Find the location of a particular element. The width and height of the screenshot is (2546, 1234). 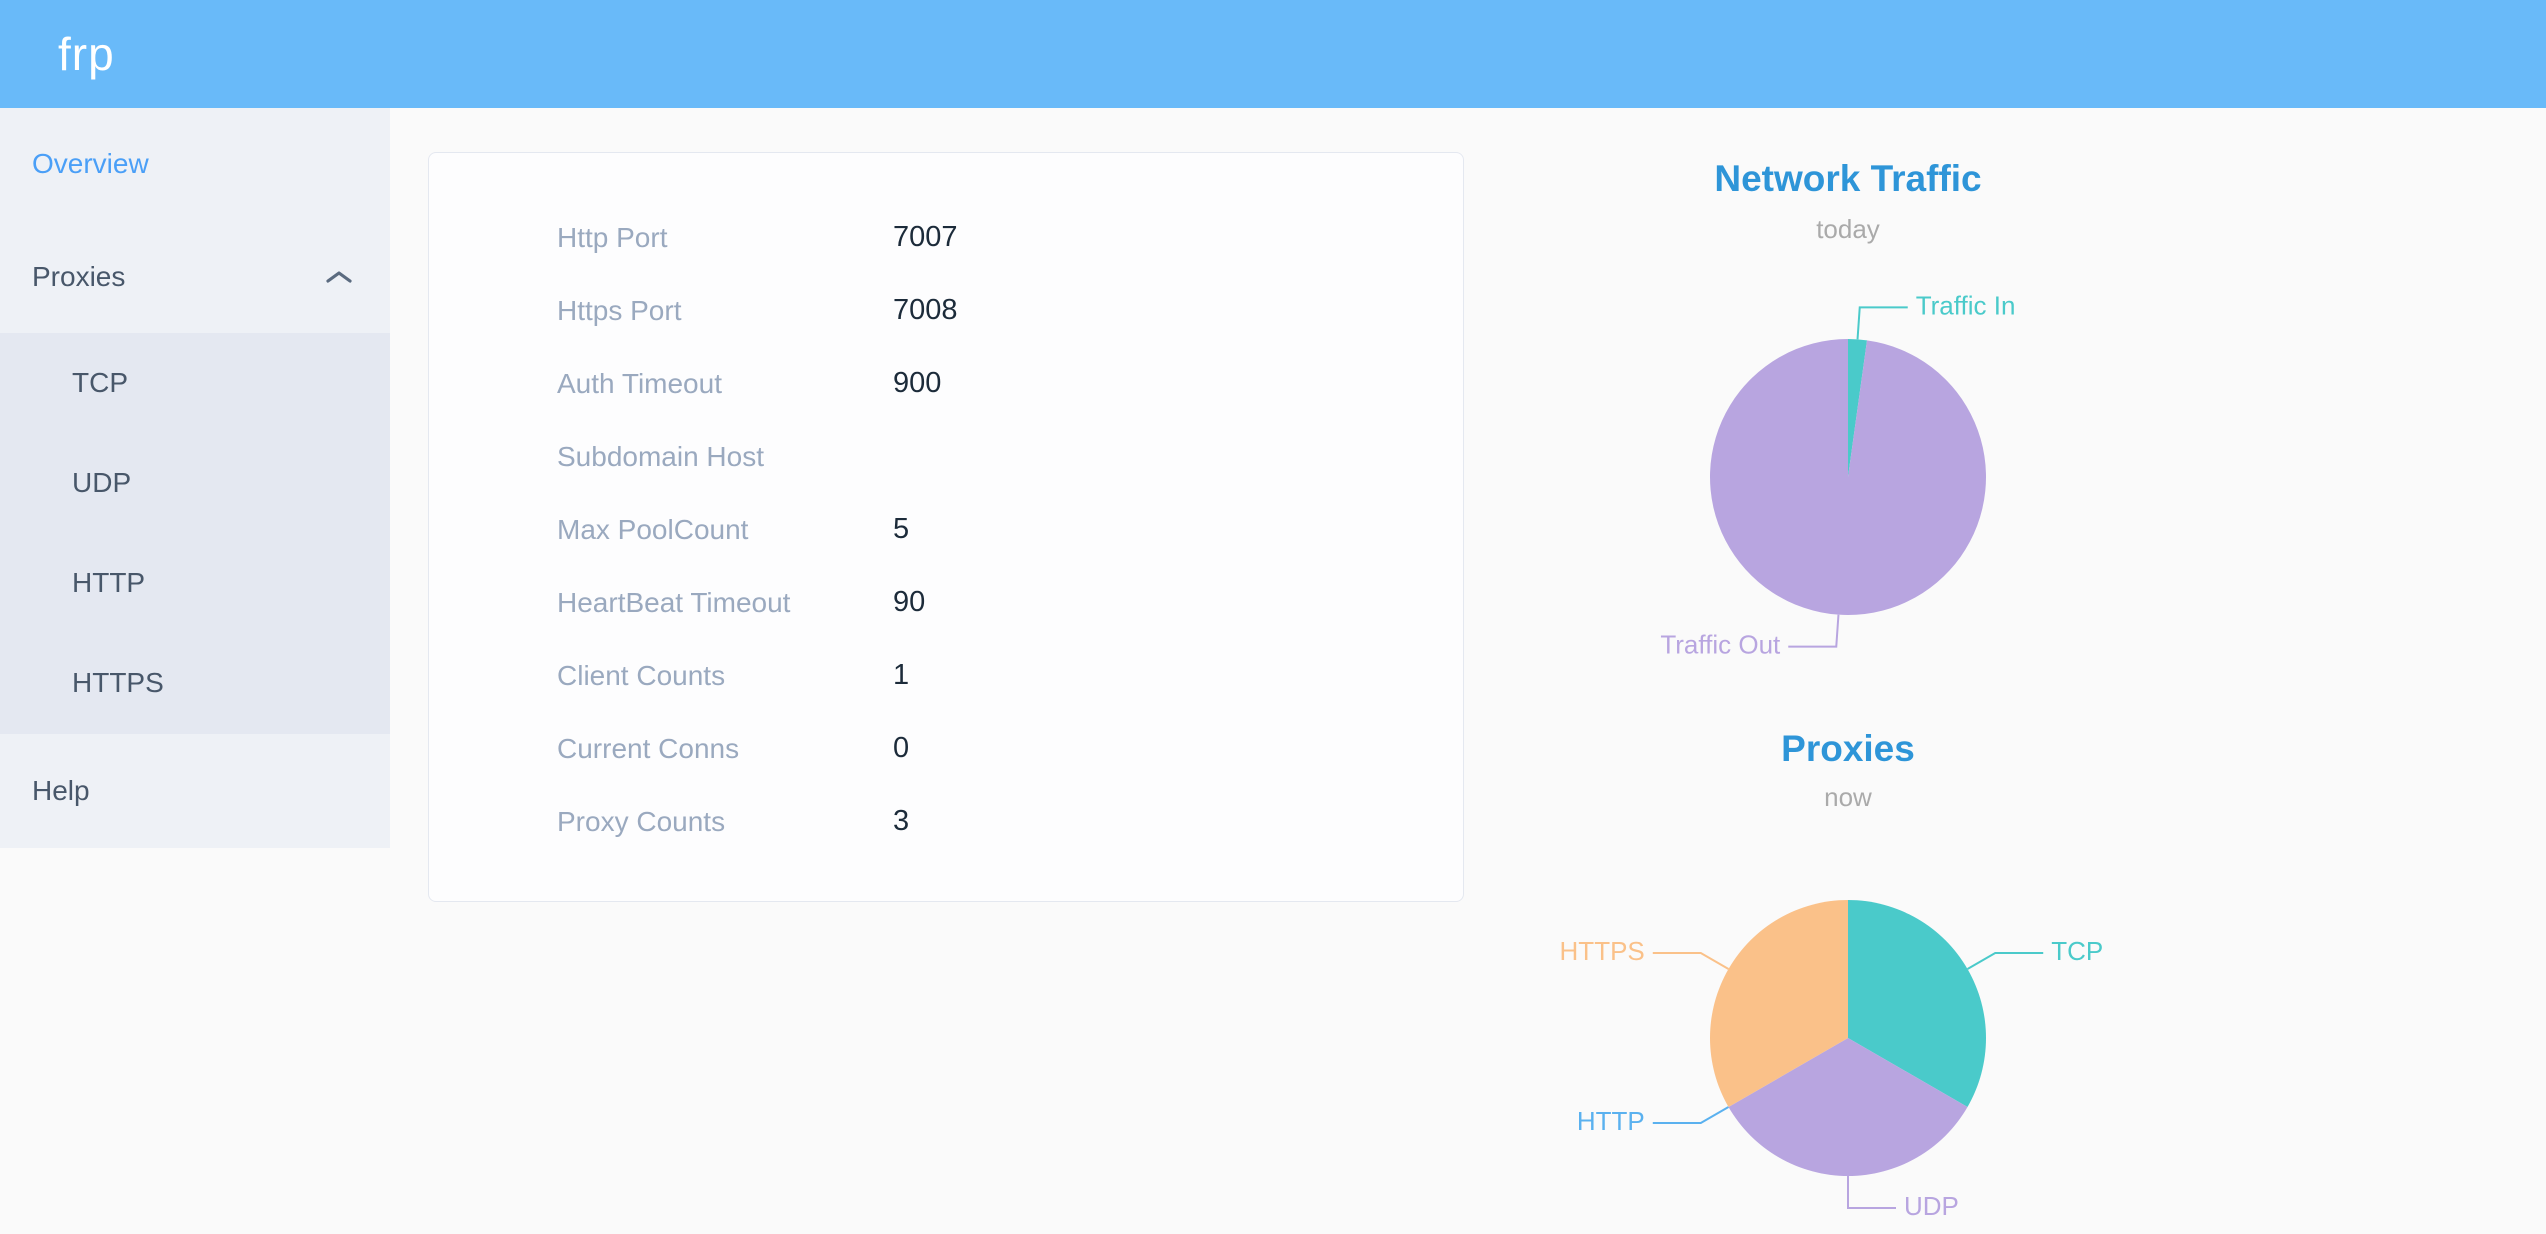

network-traffic-pie-chart: Traffic In Traffic Out is located at coordinates (1848, 500).